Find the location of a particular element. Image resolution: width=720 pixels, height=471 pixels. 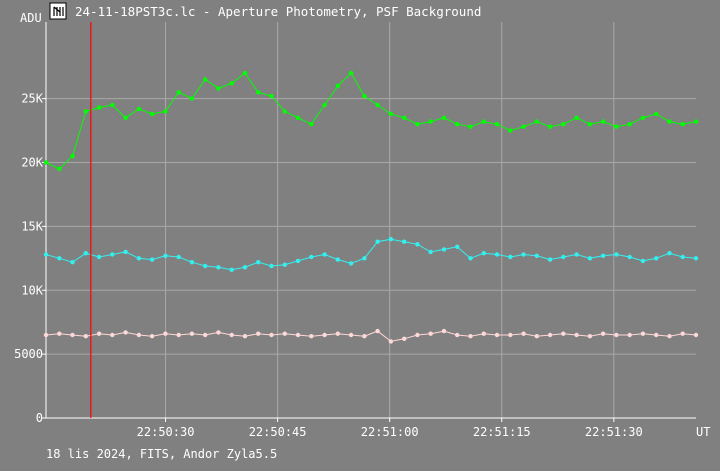

y-axis-label: ADU is located at coordinates (31, 18).